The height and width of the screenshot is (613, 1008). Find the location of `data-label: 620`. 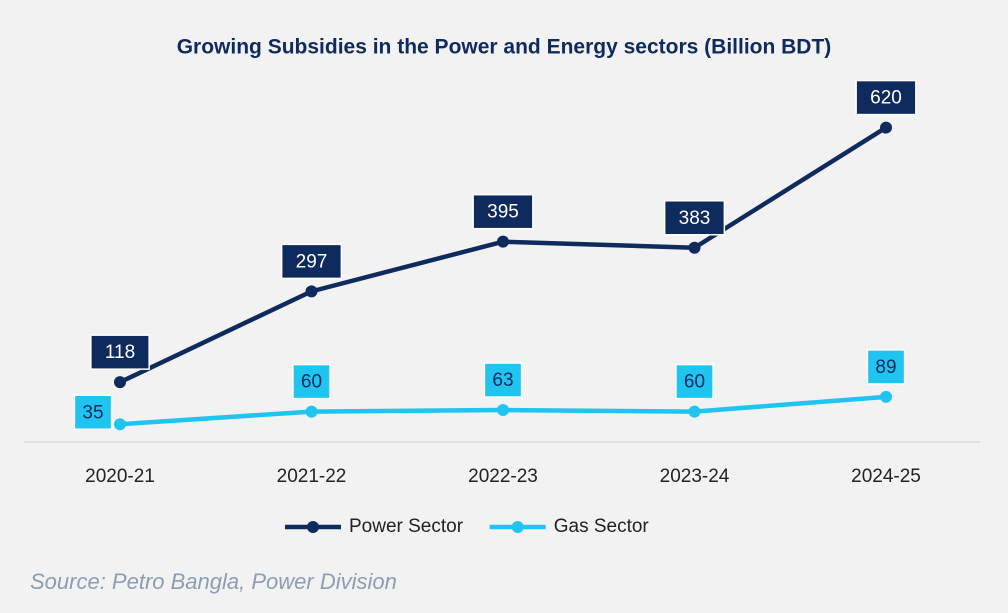

data-label: 620 is located at coordinates (886, 98).